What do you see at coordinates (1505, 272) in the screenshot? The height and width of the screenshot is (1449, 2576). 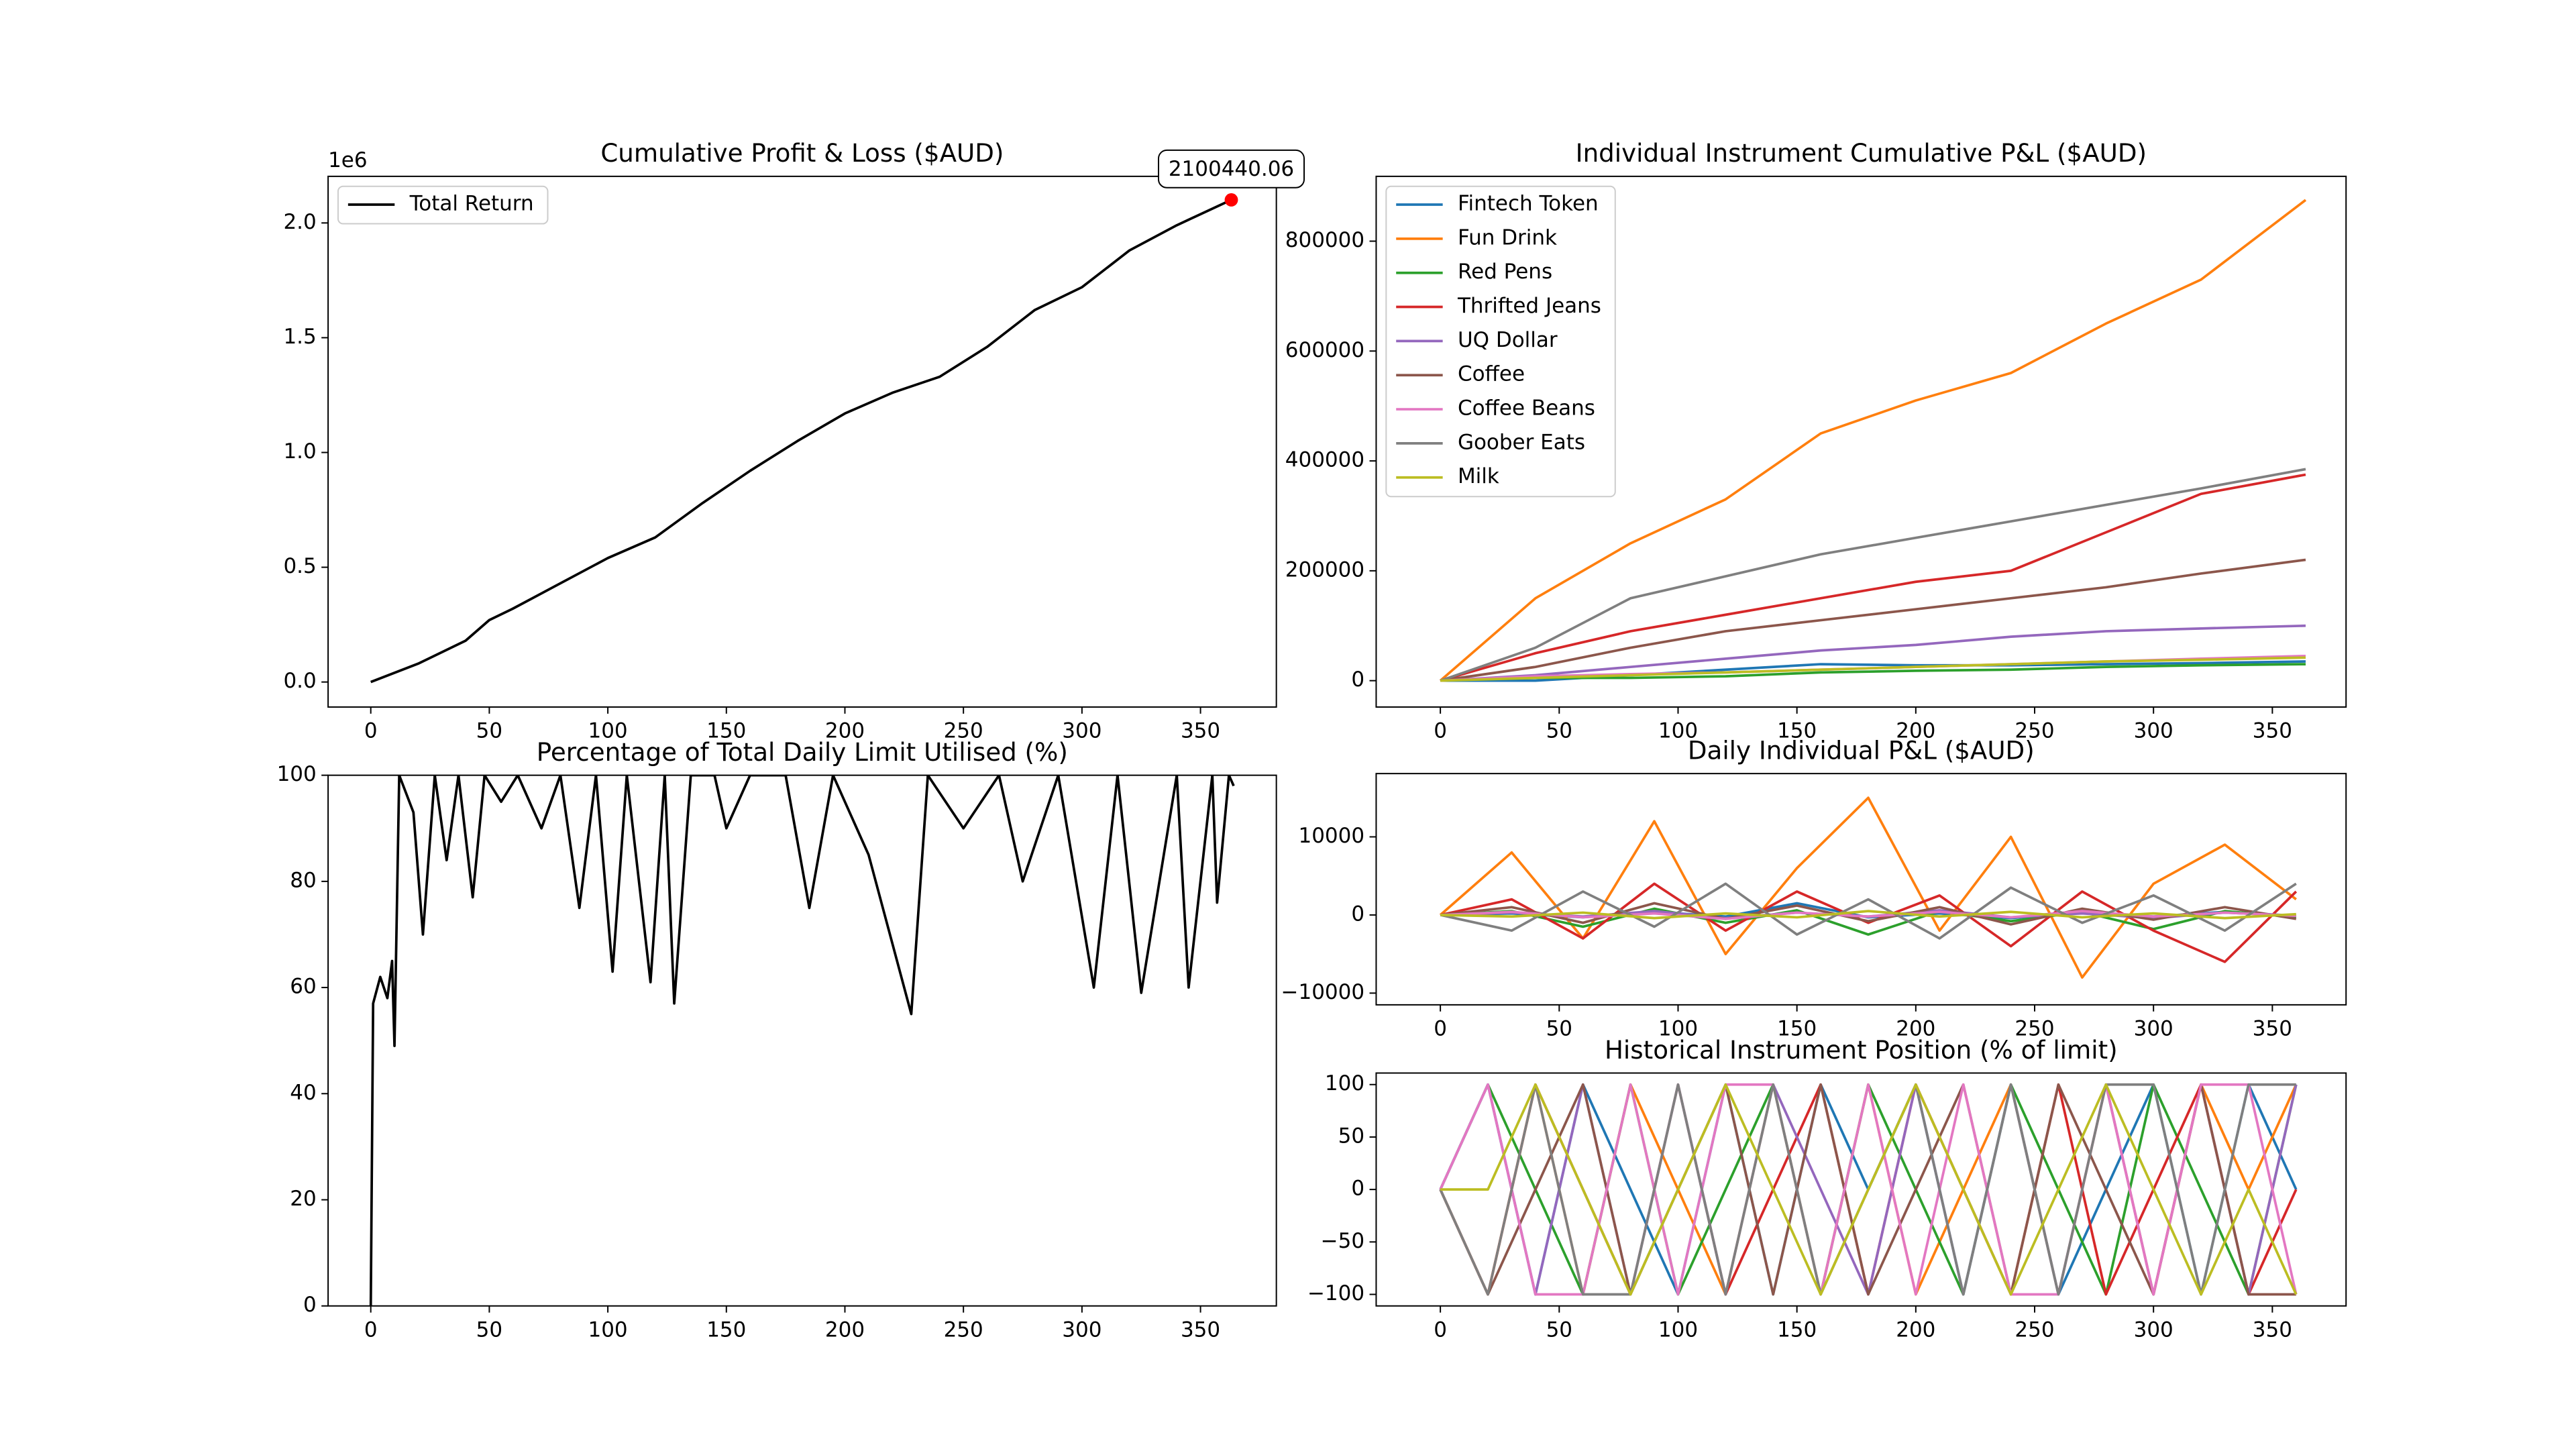 I see `legend-label: Red Pens` at bounding box center [1505, 272].